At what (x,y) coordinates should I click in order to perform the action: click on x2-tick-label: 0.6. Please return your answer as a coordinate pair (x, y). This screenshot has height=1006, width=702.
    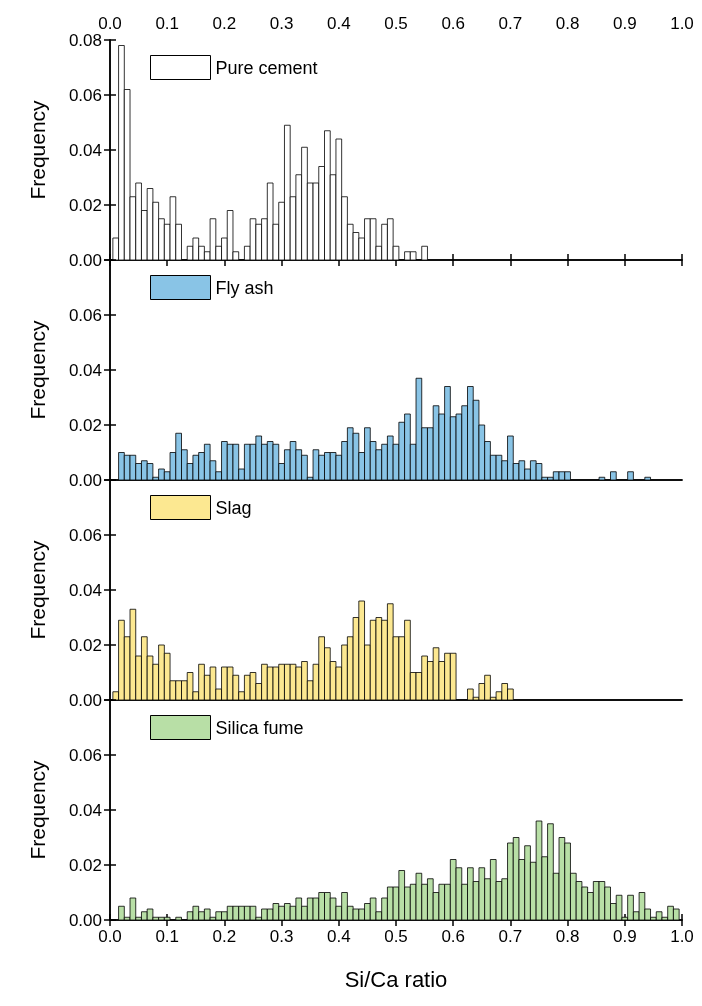
    Looking at the image, I should click on (453, 23).